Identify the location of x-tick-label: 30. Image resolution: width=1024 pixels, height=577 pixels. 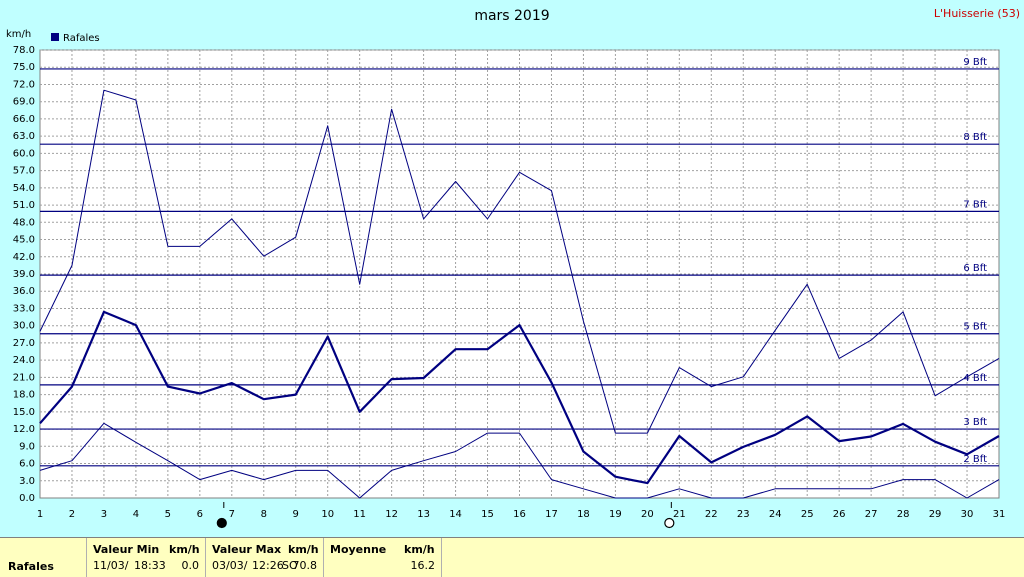
(967, 514).